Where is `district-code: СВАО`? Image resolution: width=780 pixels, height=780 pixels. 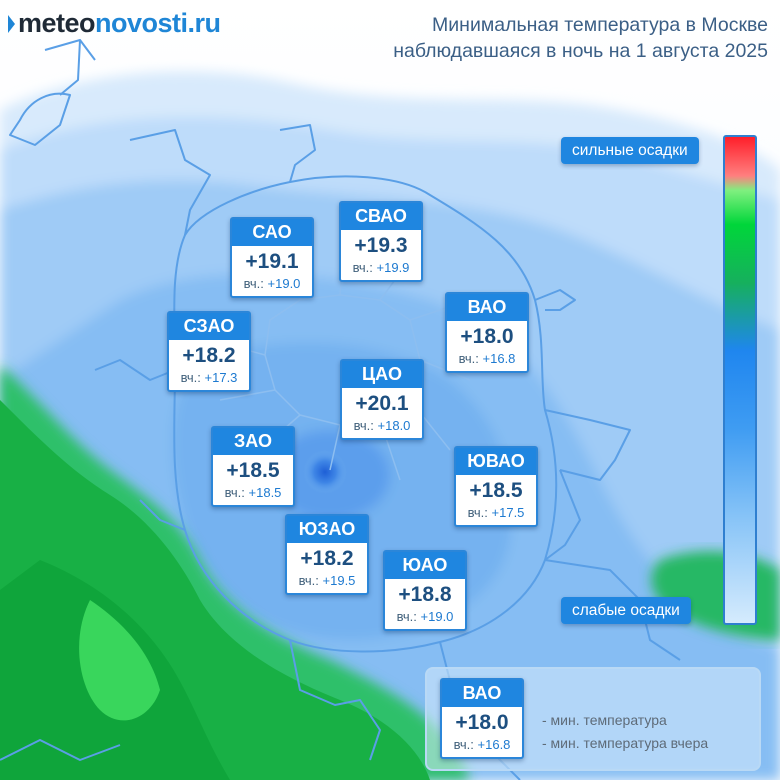
district-code: СВАО is located at coordinates (381, 216).